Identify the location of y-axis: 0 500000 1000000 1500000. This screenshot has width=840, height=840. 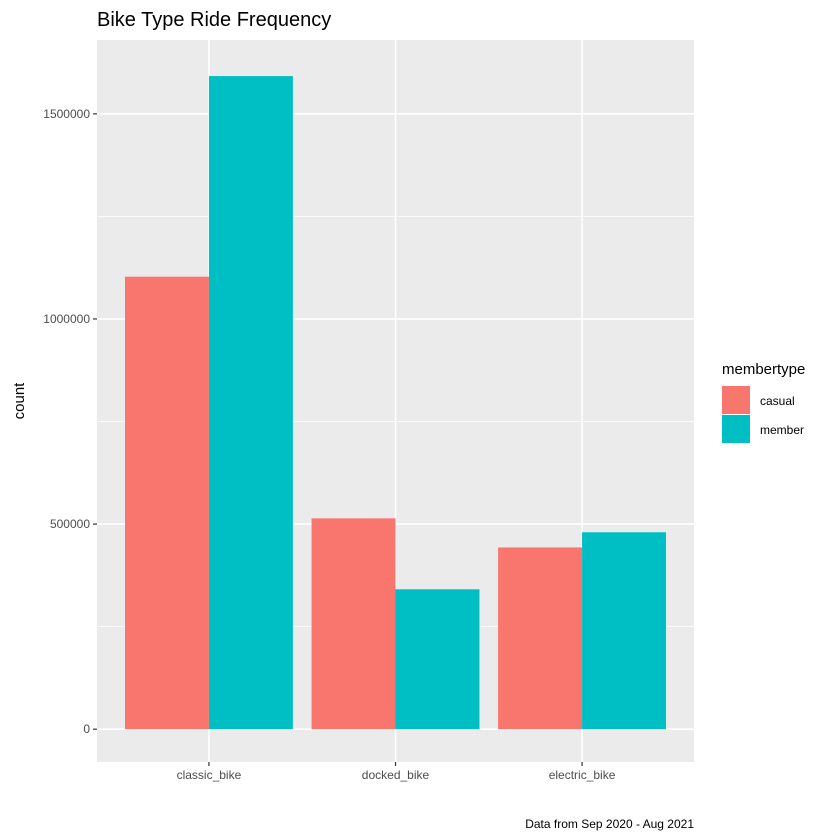
(70, 421).